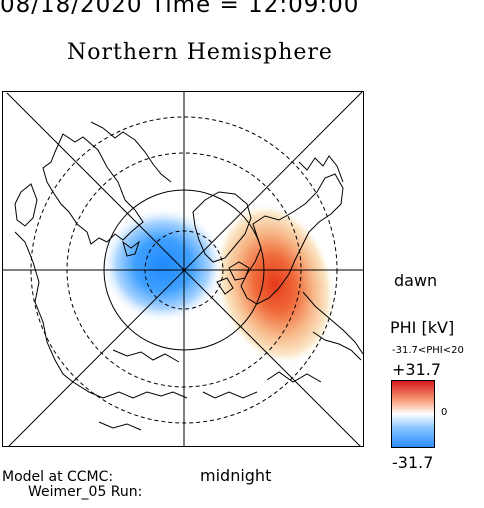 The image size is (484, 508). What do you see at coordinates (236, 475) in the screenshot?
I see `midnight-label: midnight` at bounding box center [236, 475].